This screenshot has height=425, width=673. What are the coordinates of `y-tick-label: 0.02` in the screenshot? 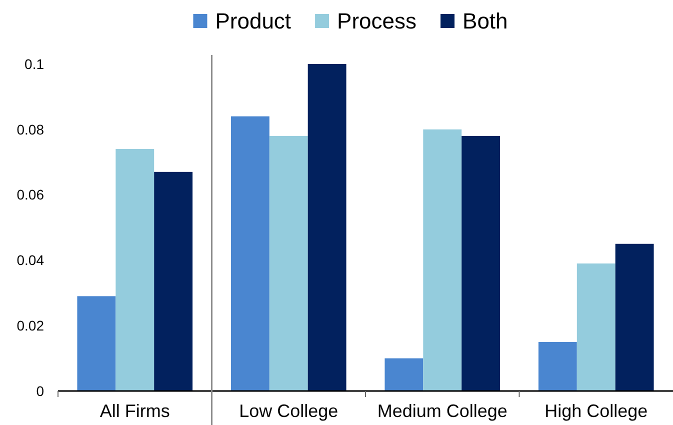 It's located at (30, 326).